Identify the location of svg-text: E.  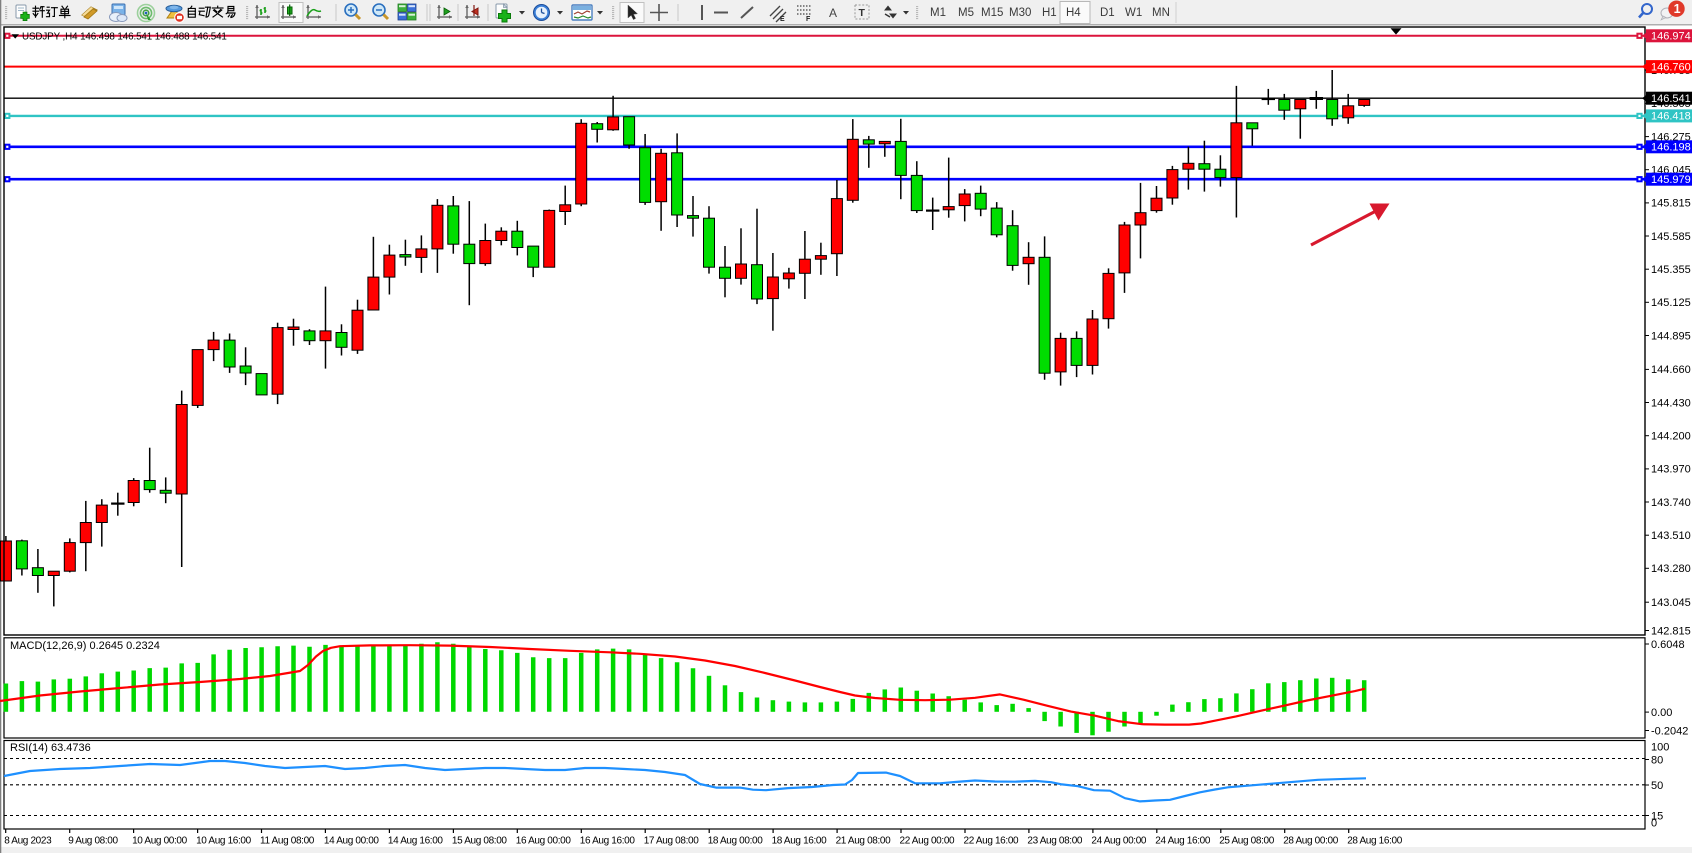
(782, 19).